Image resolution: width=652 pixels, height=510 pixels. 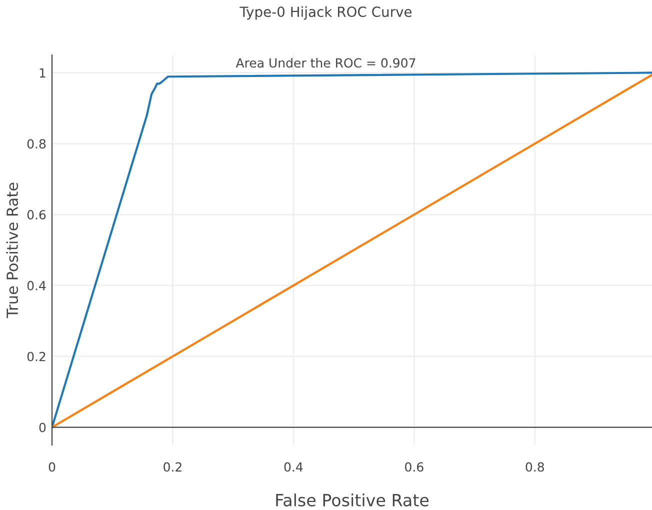 What do you see at coordinates (326, 63) in the screenshot?
I see `annotation: Area Under the ROC = 0.907` at bounding box center [326, 63].